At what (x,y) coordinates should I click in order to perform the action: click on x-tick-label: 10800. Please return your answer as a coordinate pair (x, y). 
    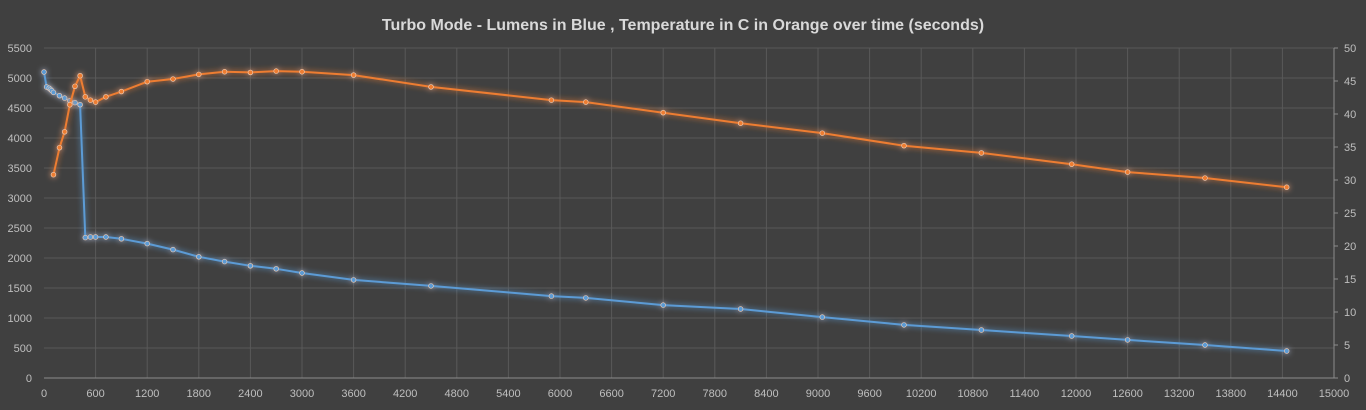
    Looking at the image, I should click on (973, 394).